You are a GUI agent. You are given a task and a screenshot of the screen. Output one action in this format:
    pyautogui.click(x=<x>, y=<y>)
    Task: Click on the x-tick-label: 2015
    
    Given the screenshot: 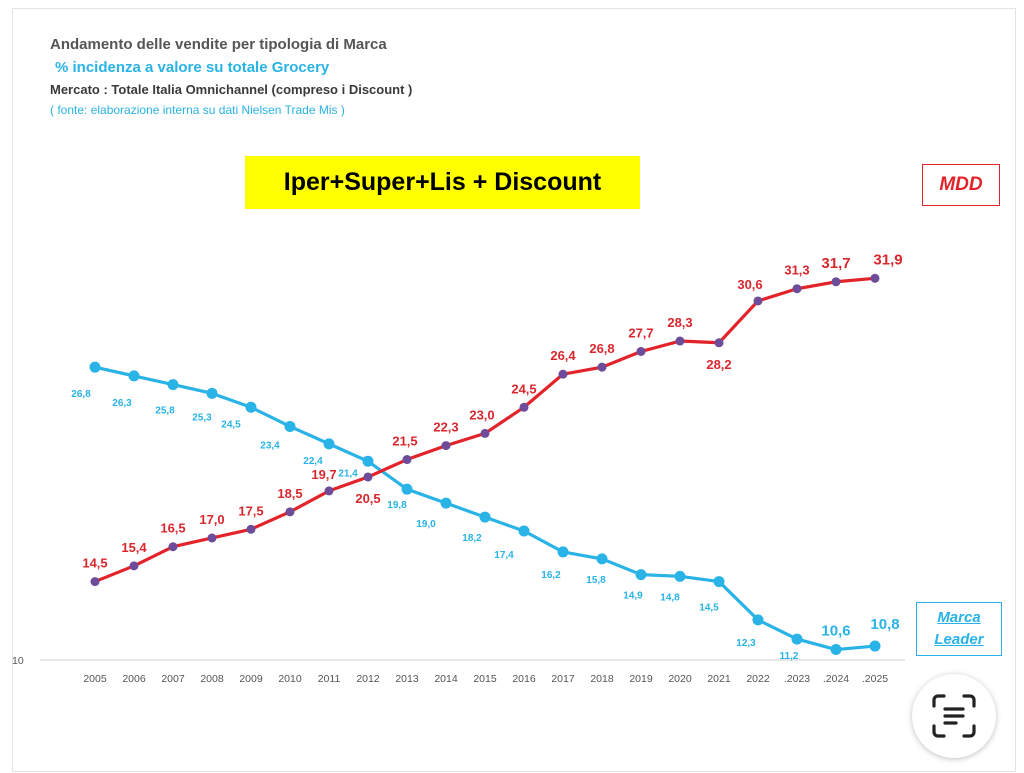 What is the action you would take?
    pyautogui.click(x=485, y=679)
    